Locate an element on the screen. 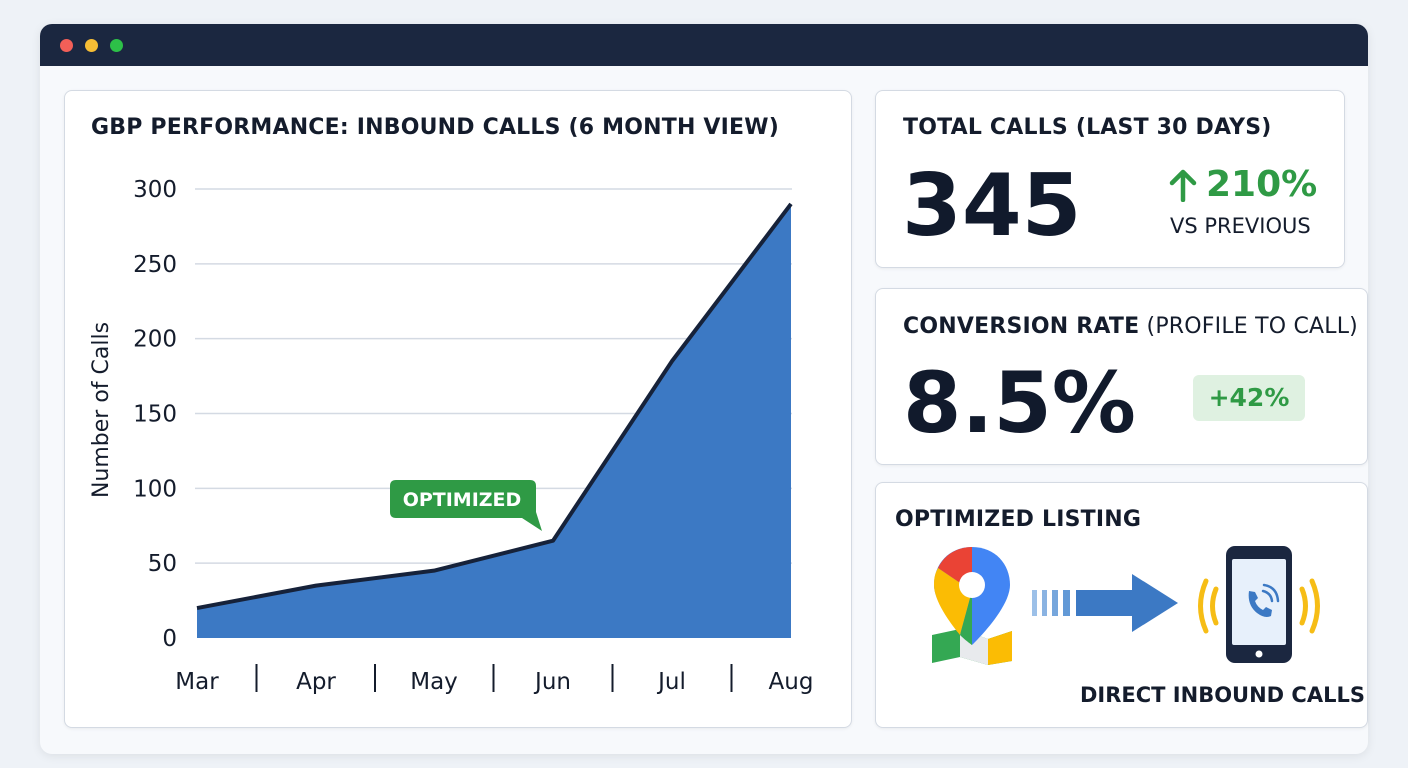 The height and width of the screenshot is (768, 1408). conversion-title-rest: (PROFILE TO CALL) is located at coordinates (1248, 326).